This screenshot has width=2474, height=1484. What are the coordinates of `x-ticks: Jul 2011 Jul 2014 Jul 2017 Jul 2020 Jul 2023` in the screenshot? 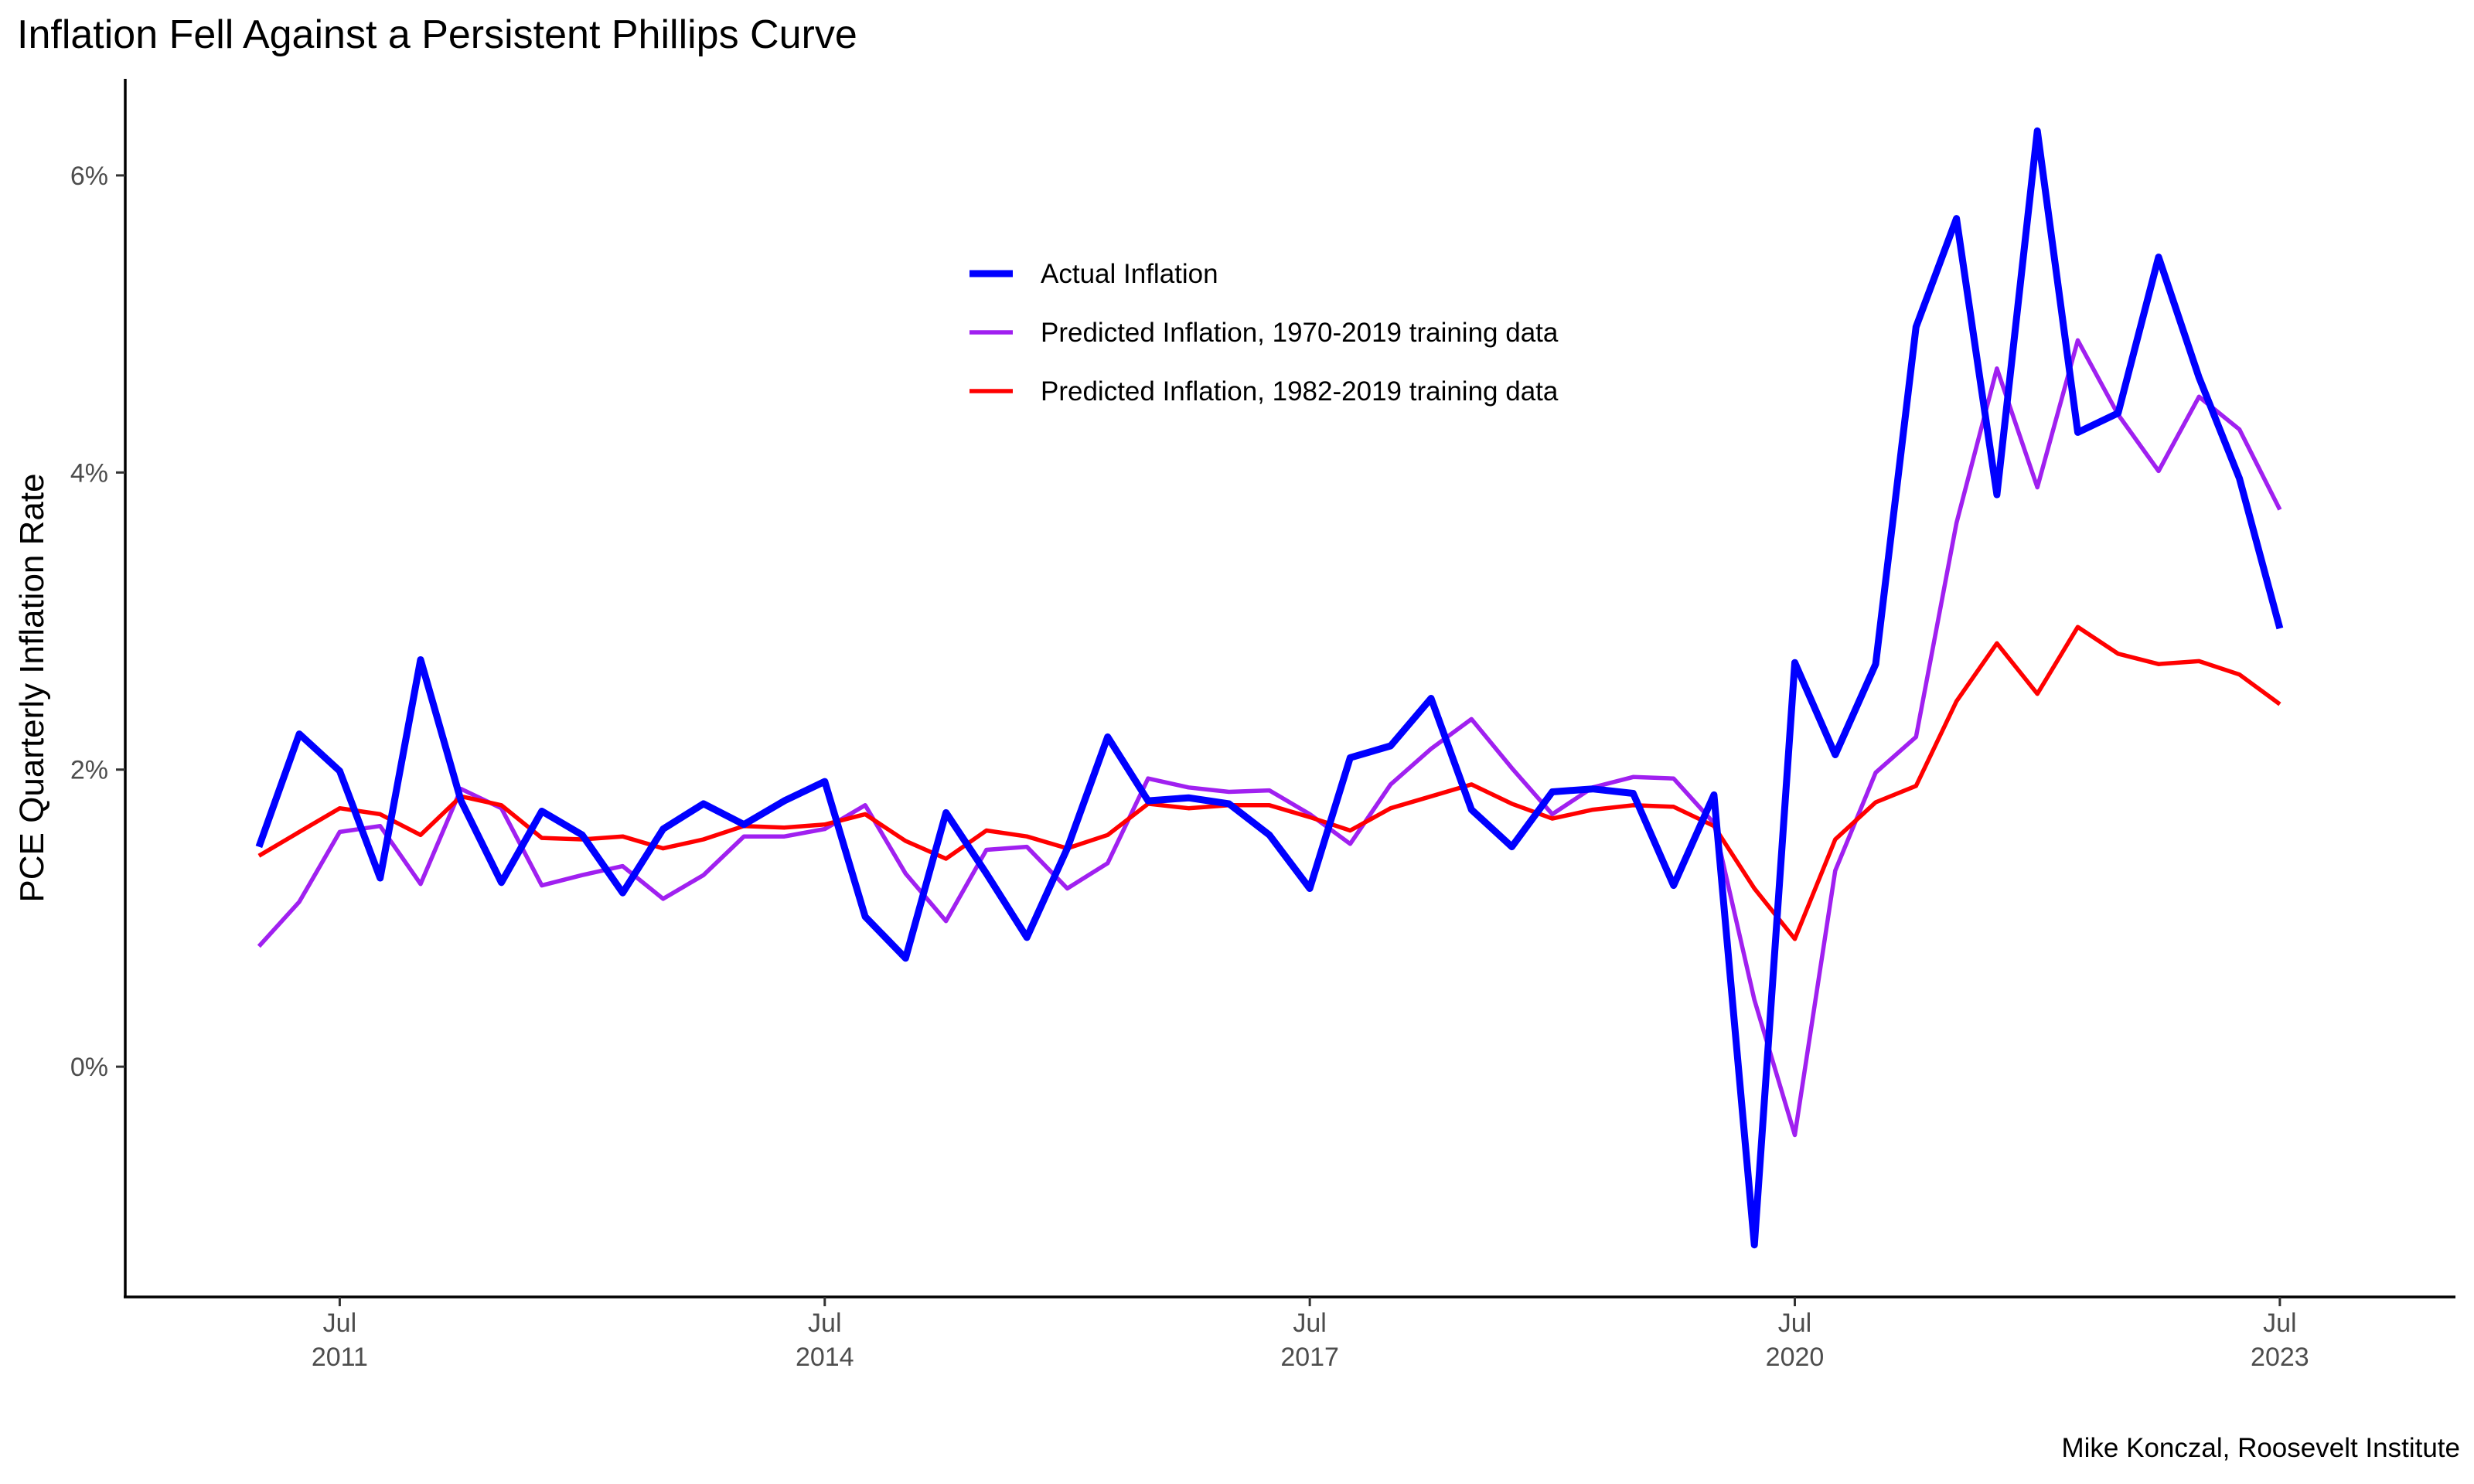 It's located at (1310, 1334).